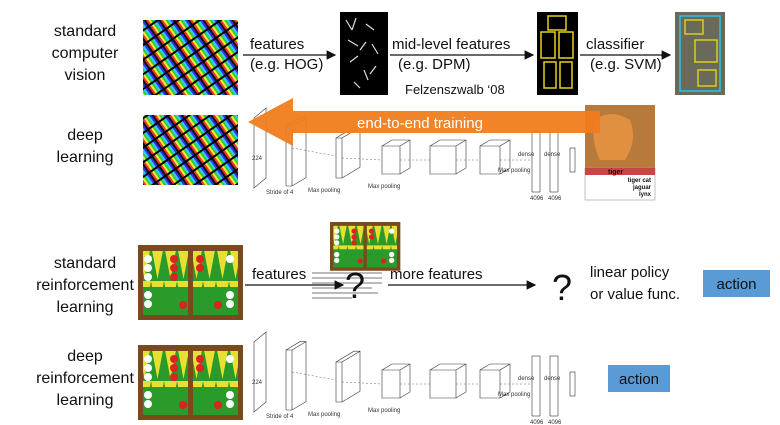 The image size is (780, 425). Describe the element at coordinates (626, 64) in the screenshot. I see `step: (e.g. SVM)` at that location.